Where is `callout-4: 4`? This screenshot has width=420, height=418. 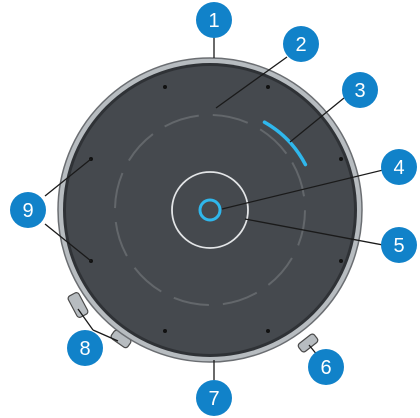
callout-4: 4 is located at coordinates (399, 167).